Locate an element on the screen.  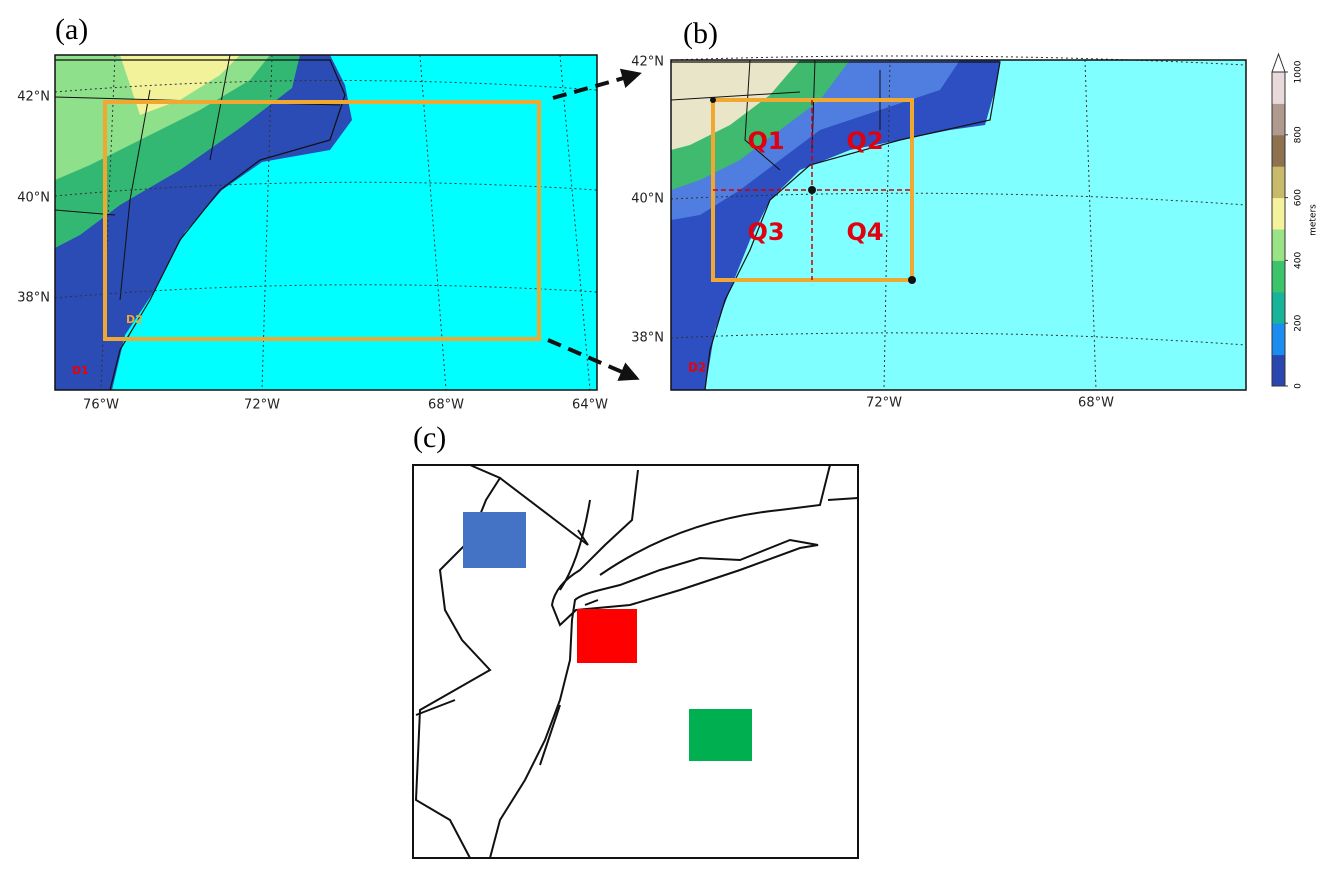
colorbar-tick-label: 0 is located at coordinates (1299, 386).